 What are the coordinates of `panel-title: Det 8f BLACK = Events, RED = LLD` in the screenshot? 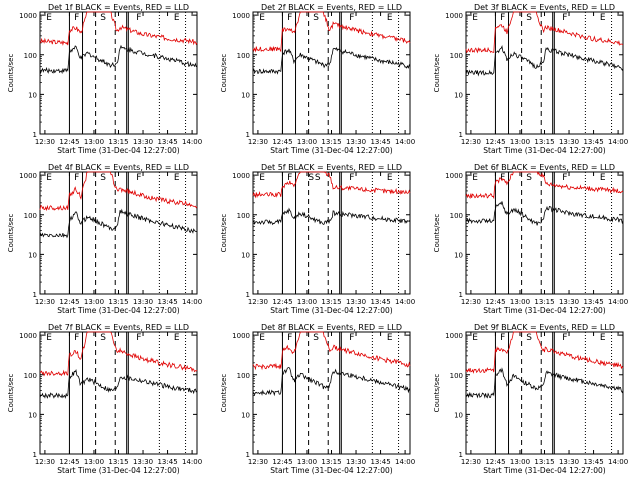 It's located at (331, 327).